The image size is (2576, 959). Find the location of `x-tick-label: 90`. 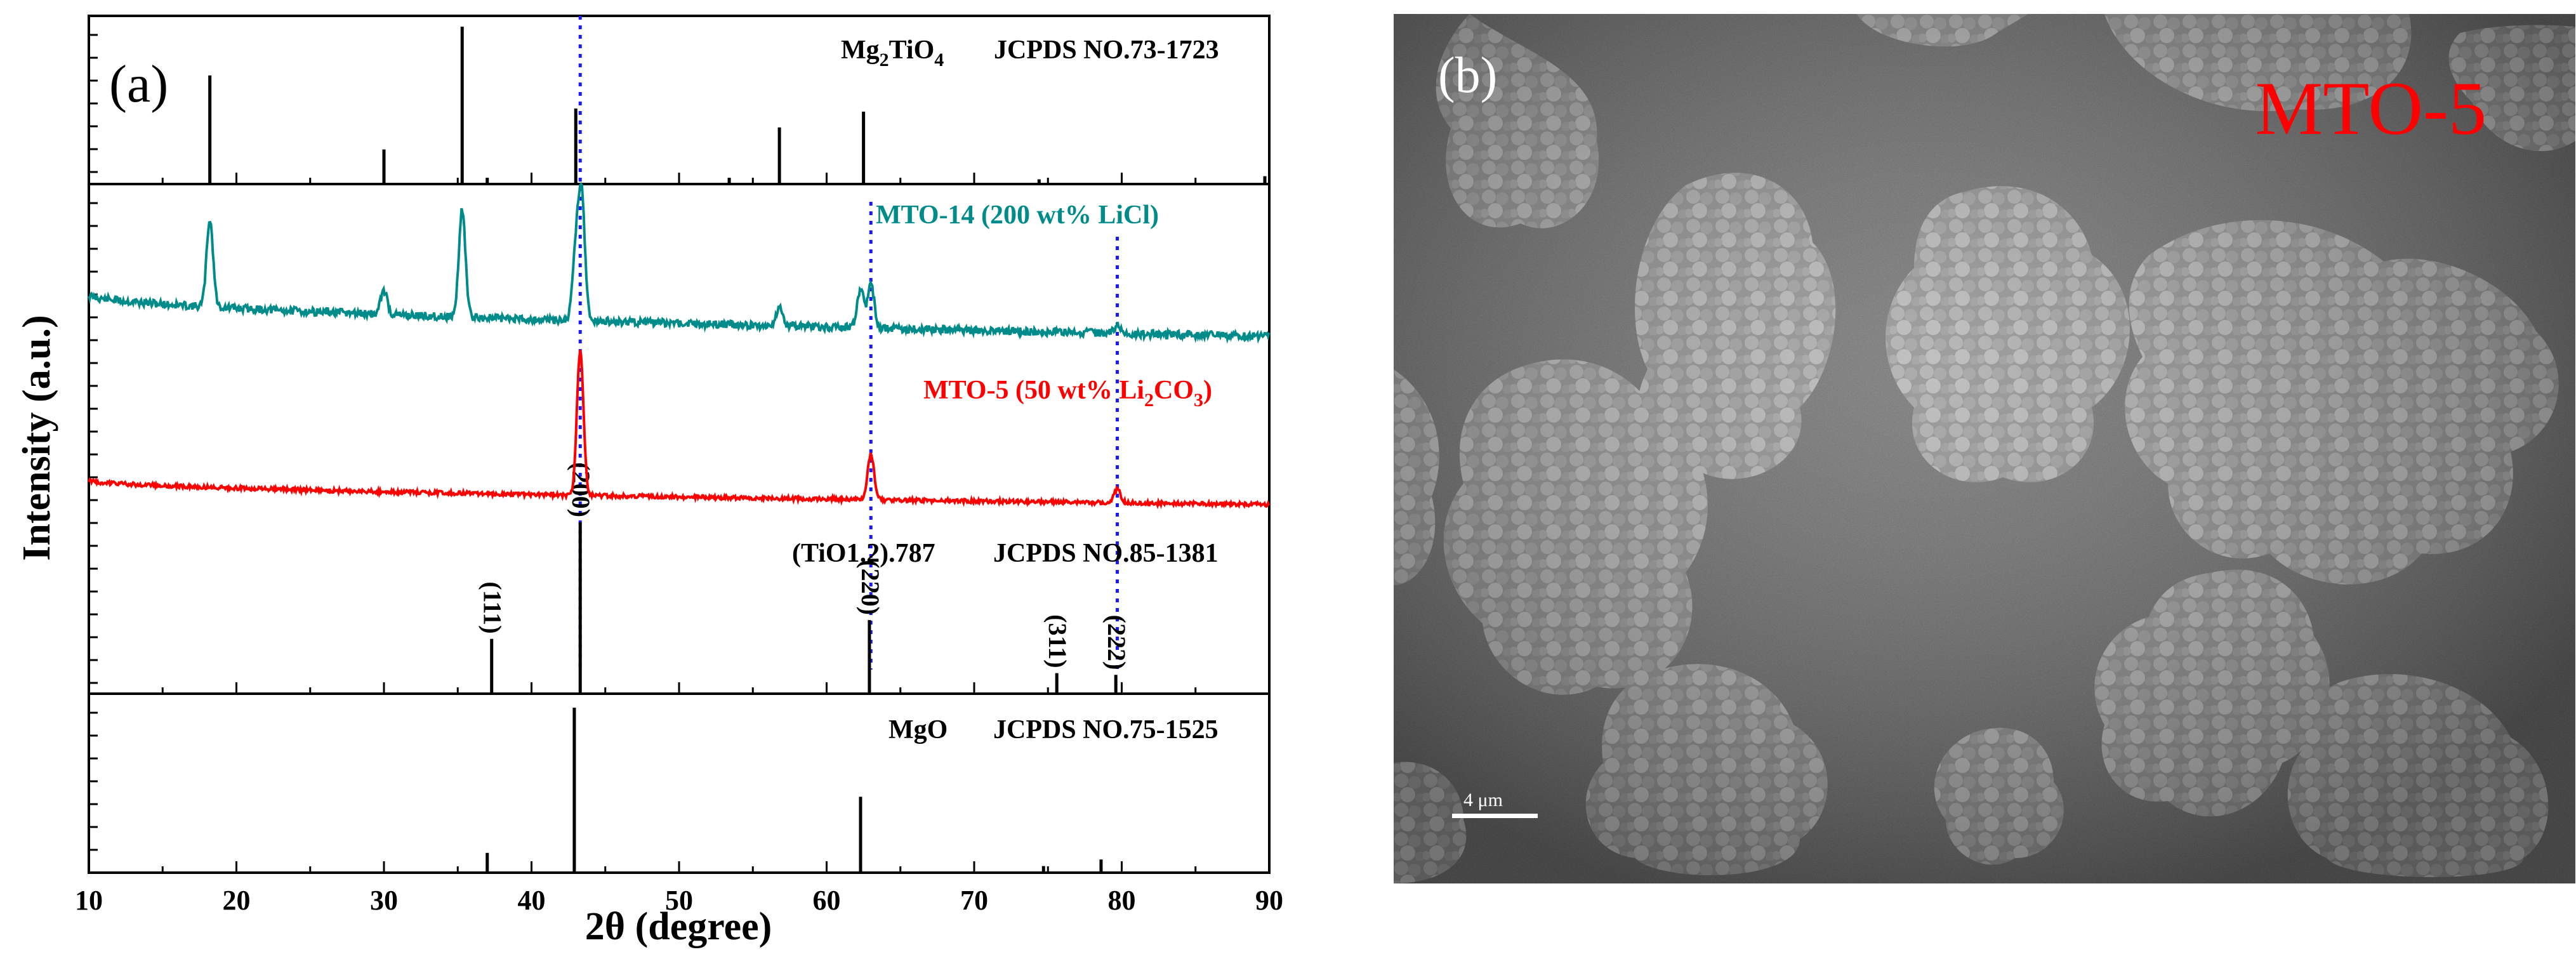

x-tick-label: 90 is located at coordinates (1269, 900).